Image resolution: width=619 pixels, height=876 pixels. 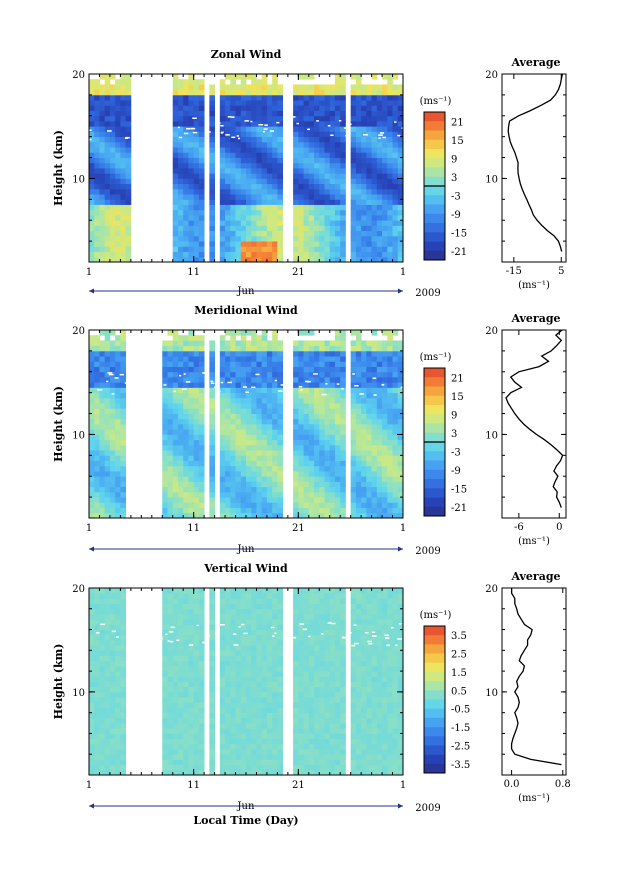 What do you see at coordinates (434, 191) in the screenshot?
I see `colorbar-segment` at bounding box center [434, 191].